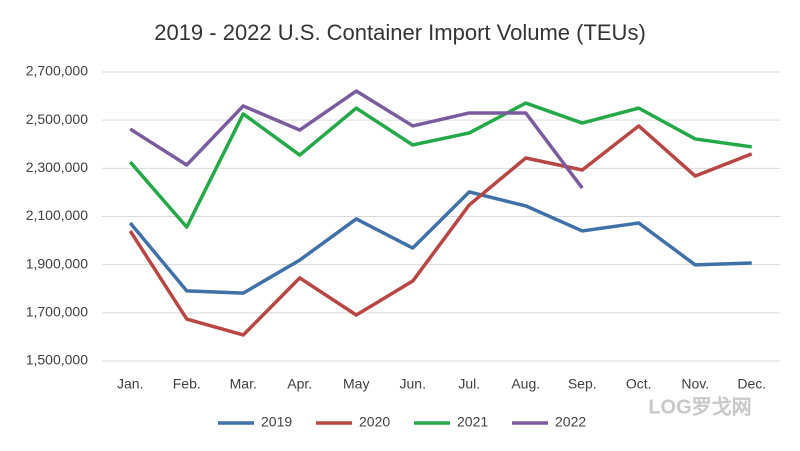 The width and height of the screenshot is (800, 451). What do you see at coordinates (243, 384) in the screenshot?
I see `x-tick-label: Mar.` at bounding box center [243, 384].